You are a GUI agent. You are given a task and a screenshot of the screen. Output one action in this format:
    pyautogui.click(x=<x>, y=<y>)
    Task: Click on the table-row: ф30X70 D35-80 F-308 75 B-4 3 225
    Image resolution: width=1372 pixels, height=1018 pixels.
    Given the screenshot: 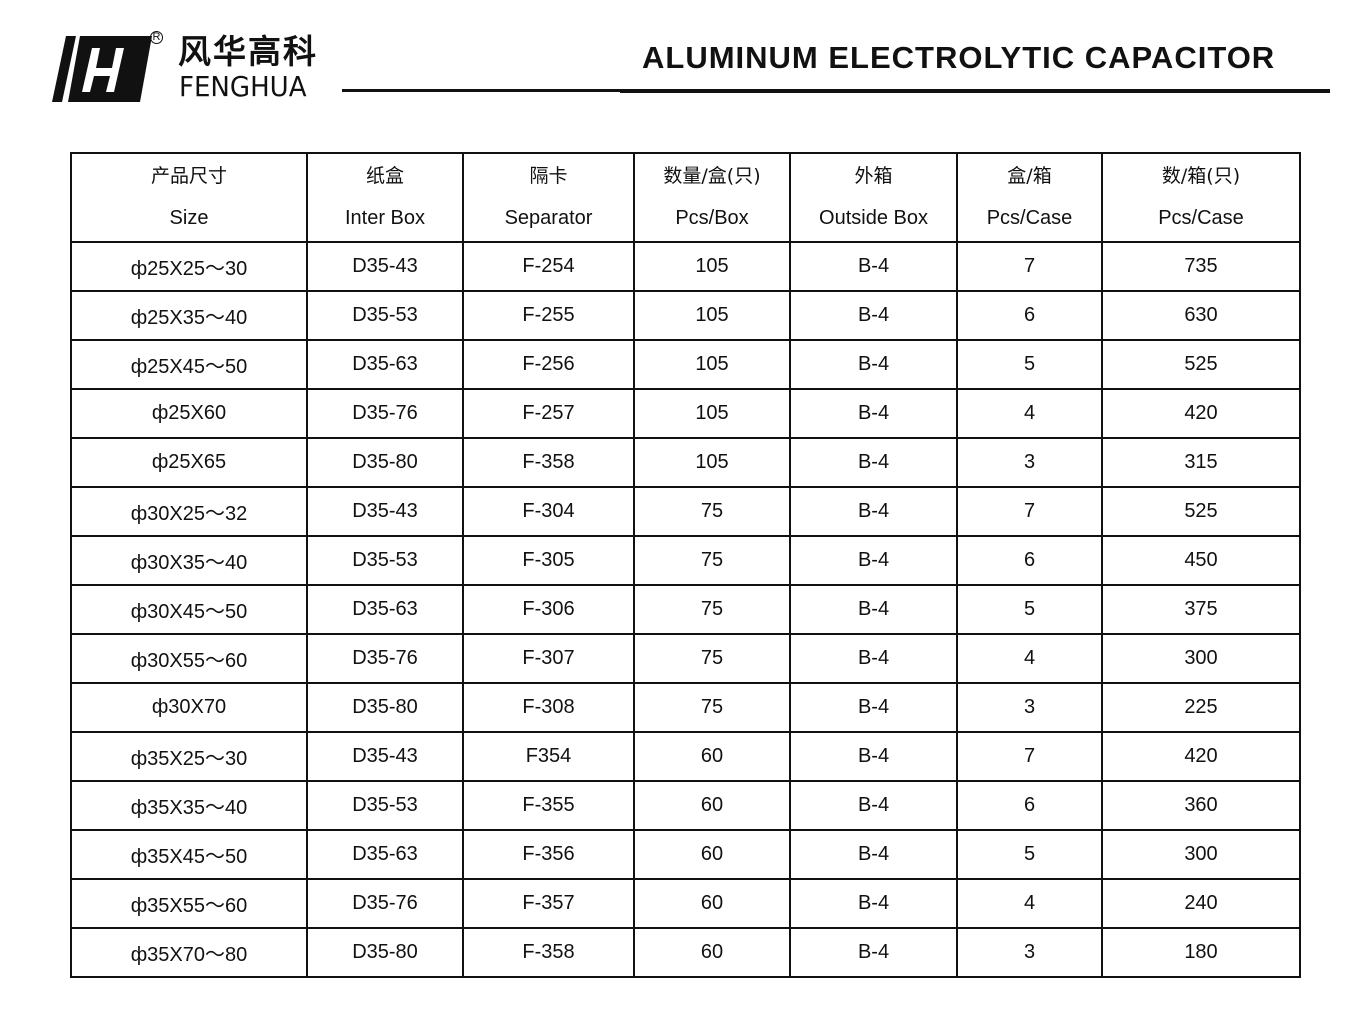 What is the action you would take?
    pyautogui.click(x=685, y=707)
    